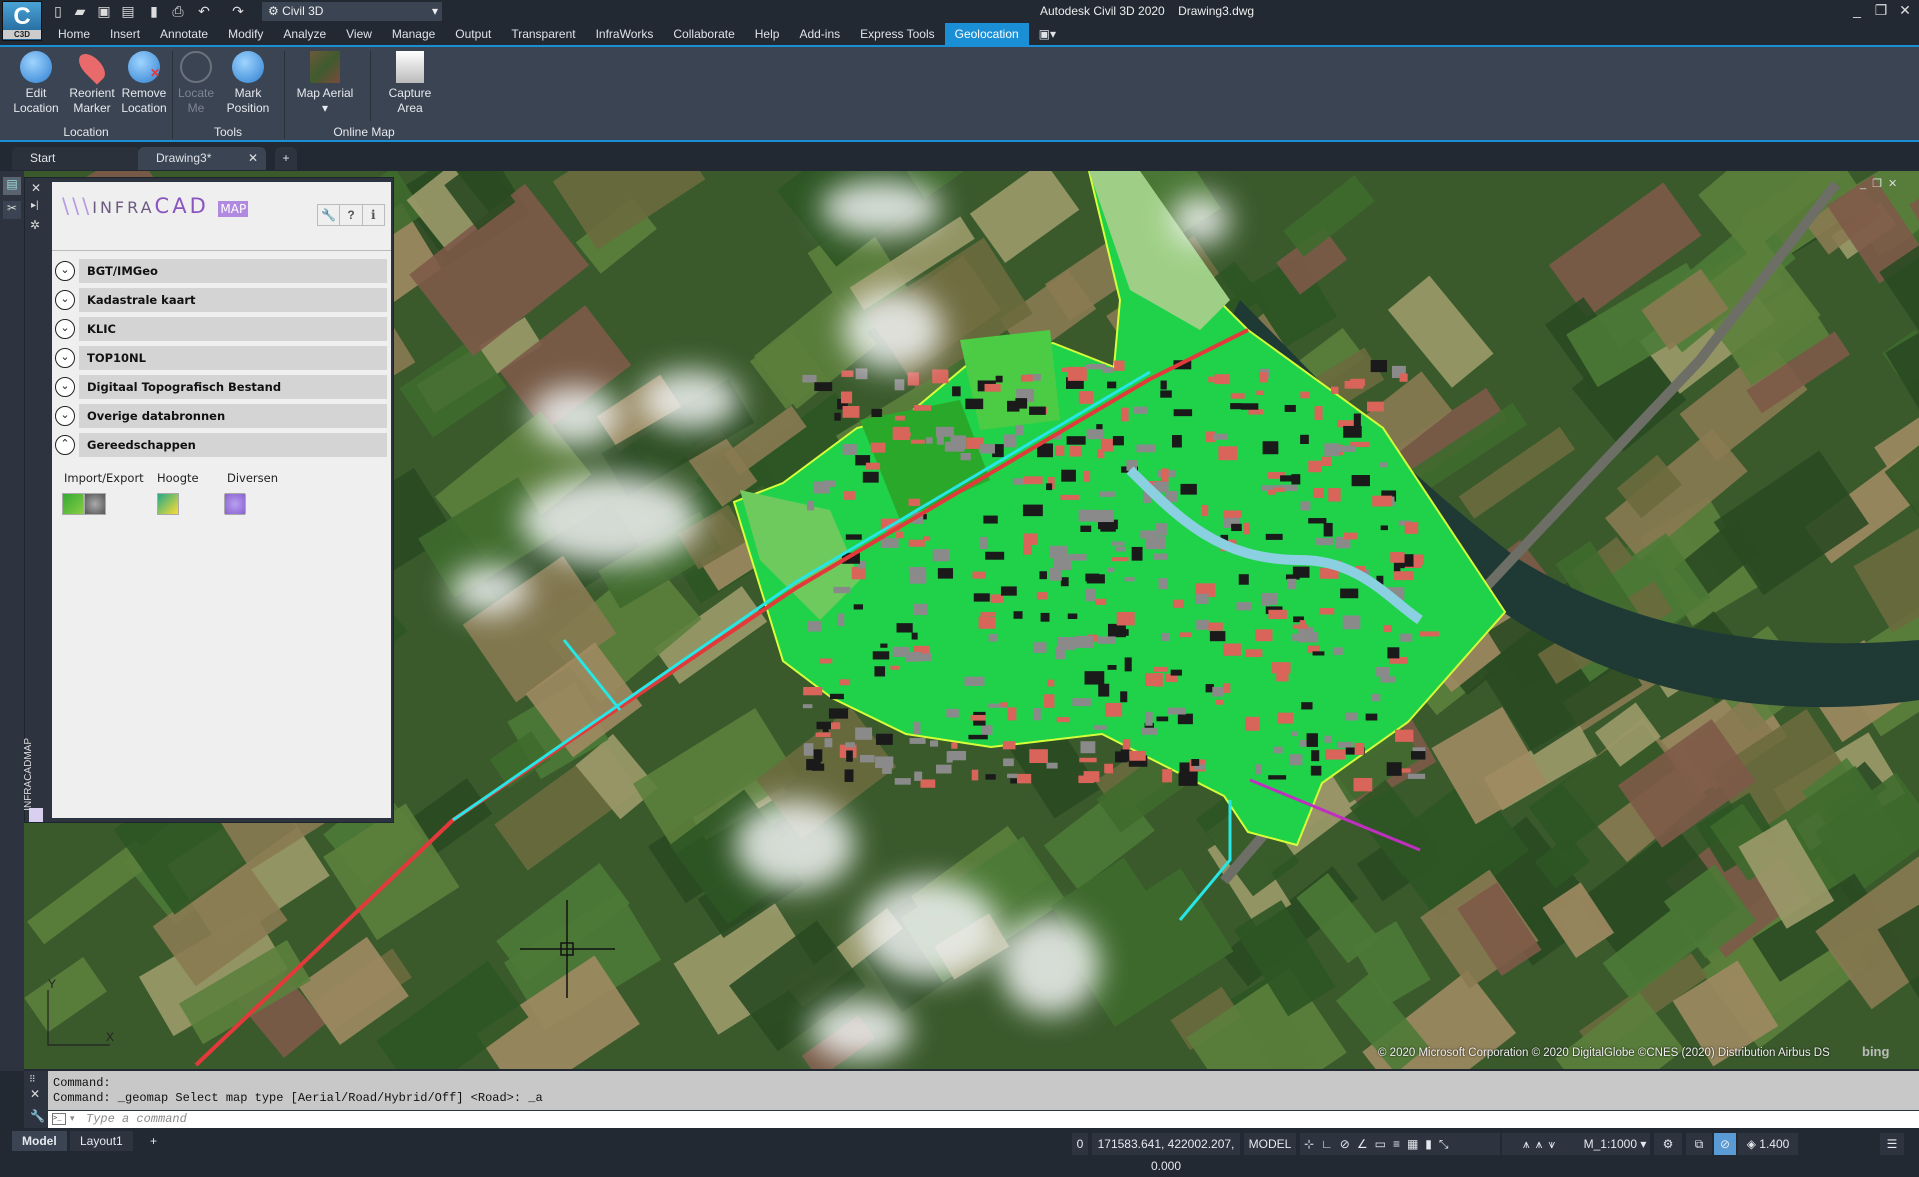 This screenshot has width=1919, height=1177. What do you see at coordinates (1400, 1144) in the screenshot?
I see `drafting-toggles: ⊹∟⊘∠▭≡▦▮⤡` at bounding box center [1400, 1144].